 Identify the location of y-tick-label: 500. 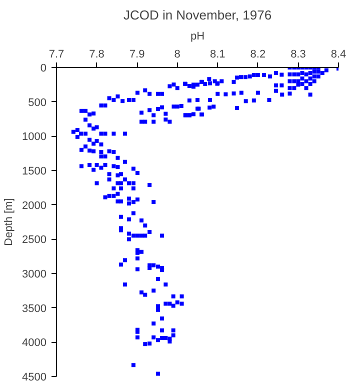
(37, 102).